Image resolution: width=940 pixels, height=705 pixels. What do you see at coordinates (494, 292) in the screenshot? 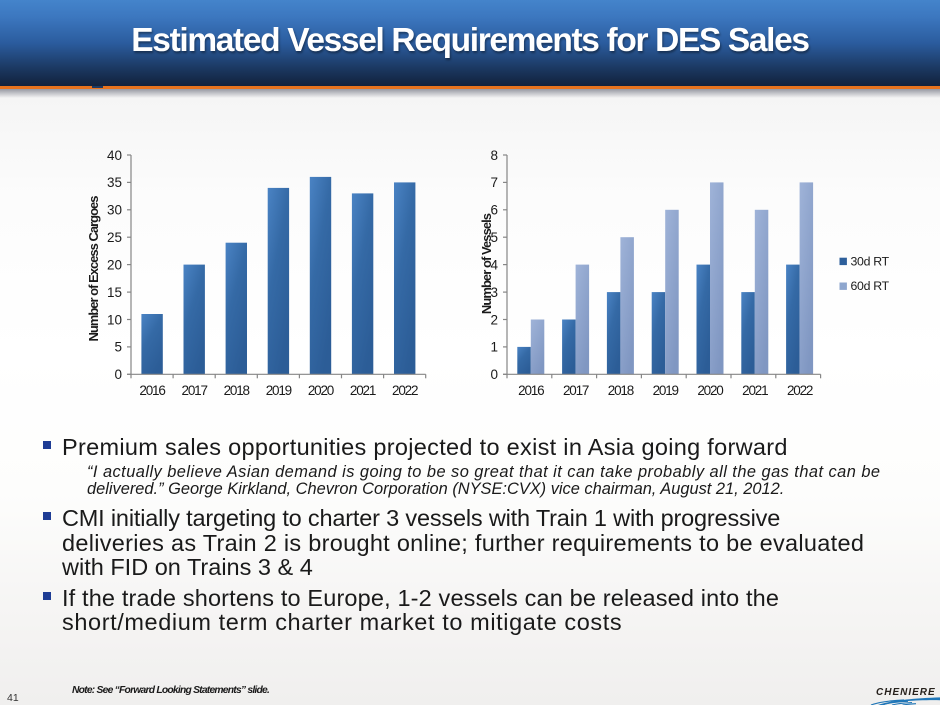
I see `svg-text: 3` at bounding box center [494, 292].